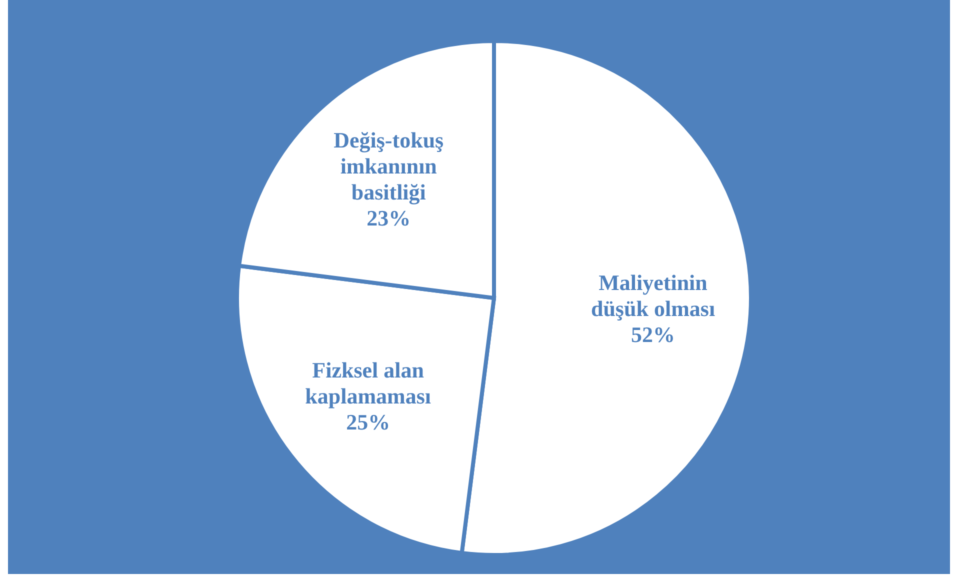  What do you see at coordinates (368, 421) in the screenshot?
I see `data-label: 25%` at bounding box center [368, 421].